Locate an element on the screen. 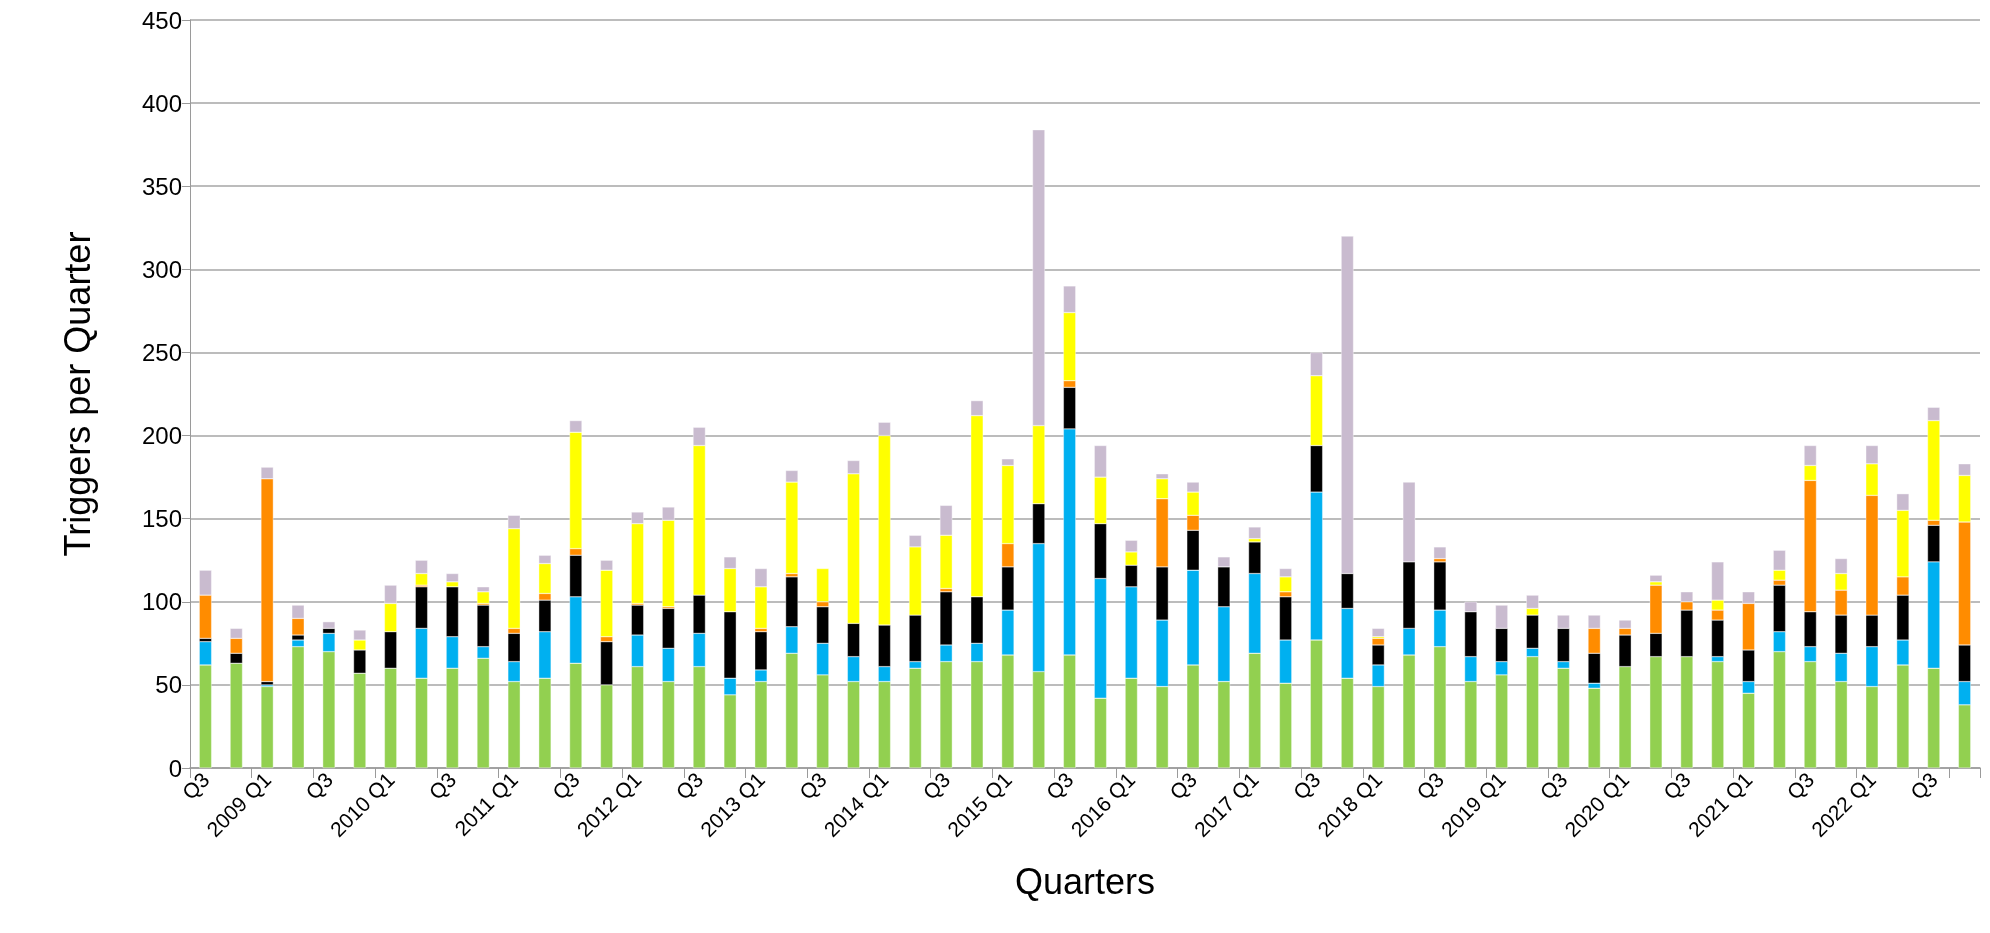 Image resolution: width=1990 pixels, height=933 pixels. y-tick-label: 250 is located at coordinates (161, 352).